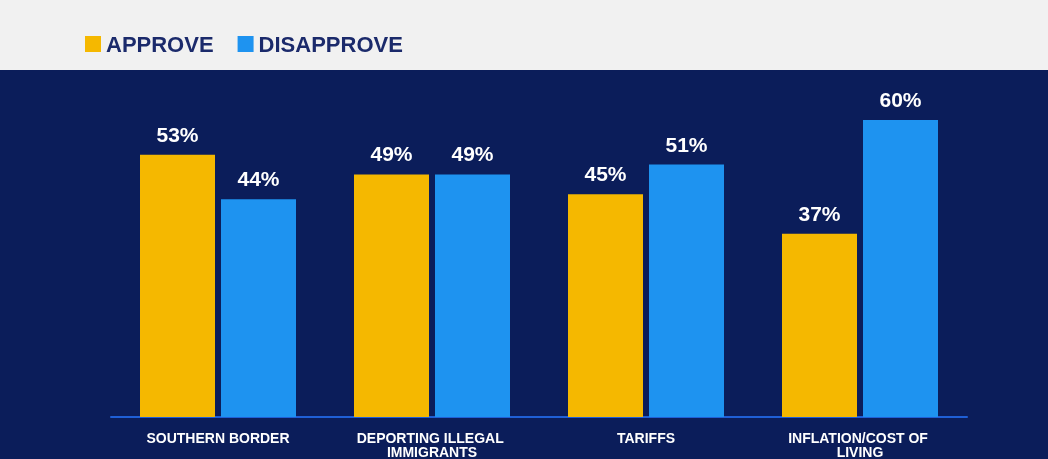 This screenshot has height=459, width=1048. I want to click on data-label: 45%, so click(605, 174).